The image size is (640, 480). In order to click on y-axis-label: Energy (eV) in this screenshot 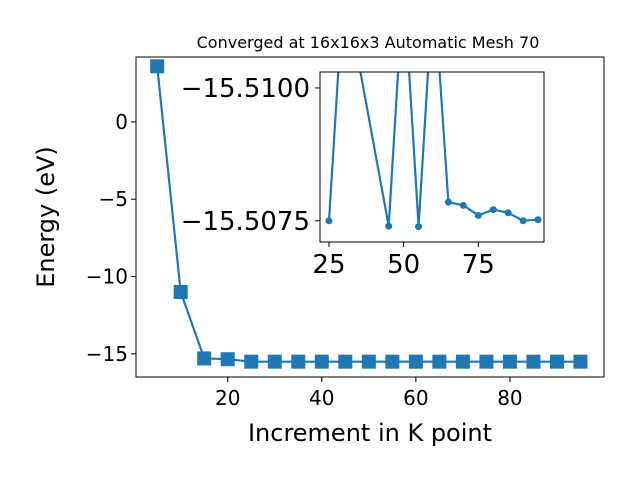, I will do `click(46, 217)`.